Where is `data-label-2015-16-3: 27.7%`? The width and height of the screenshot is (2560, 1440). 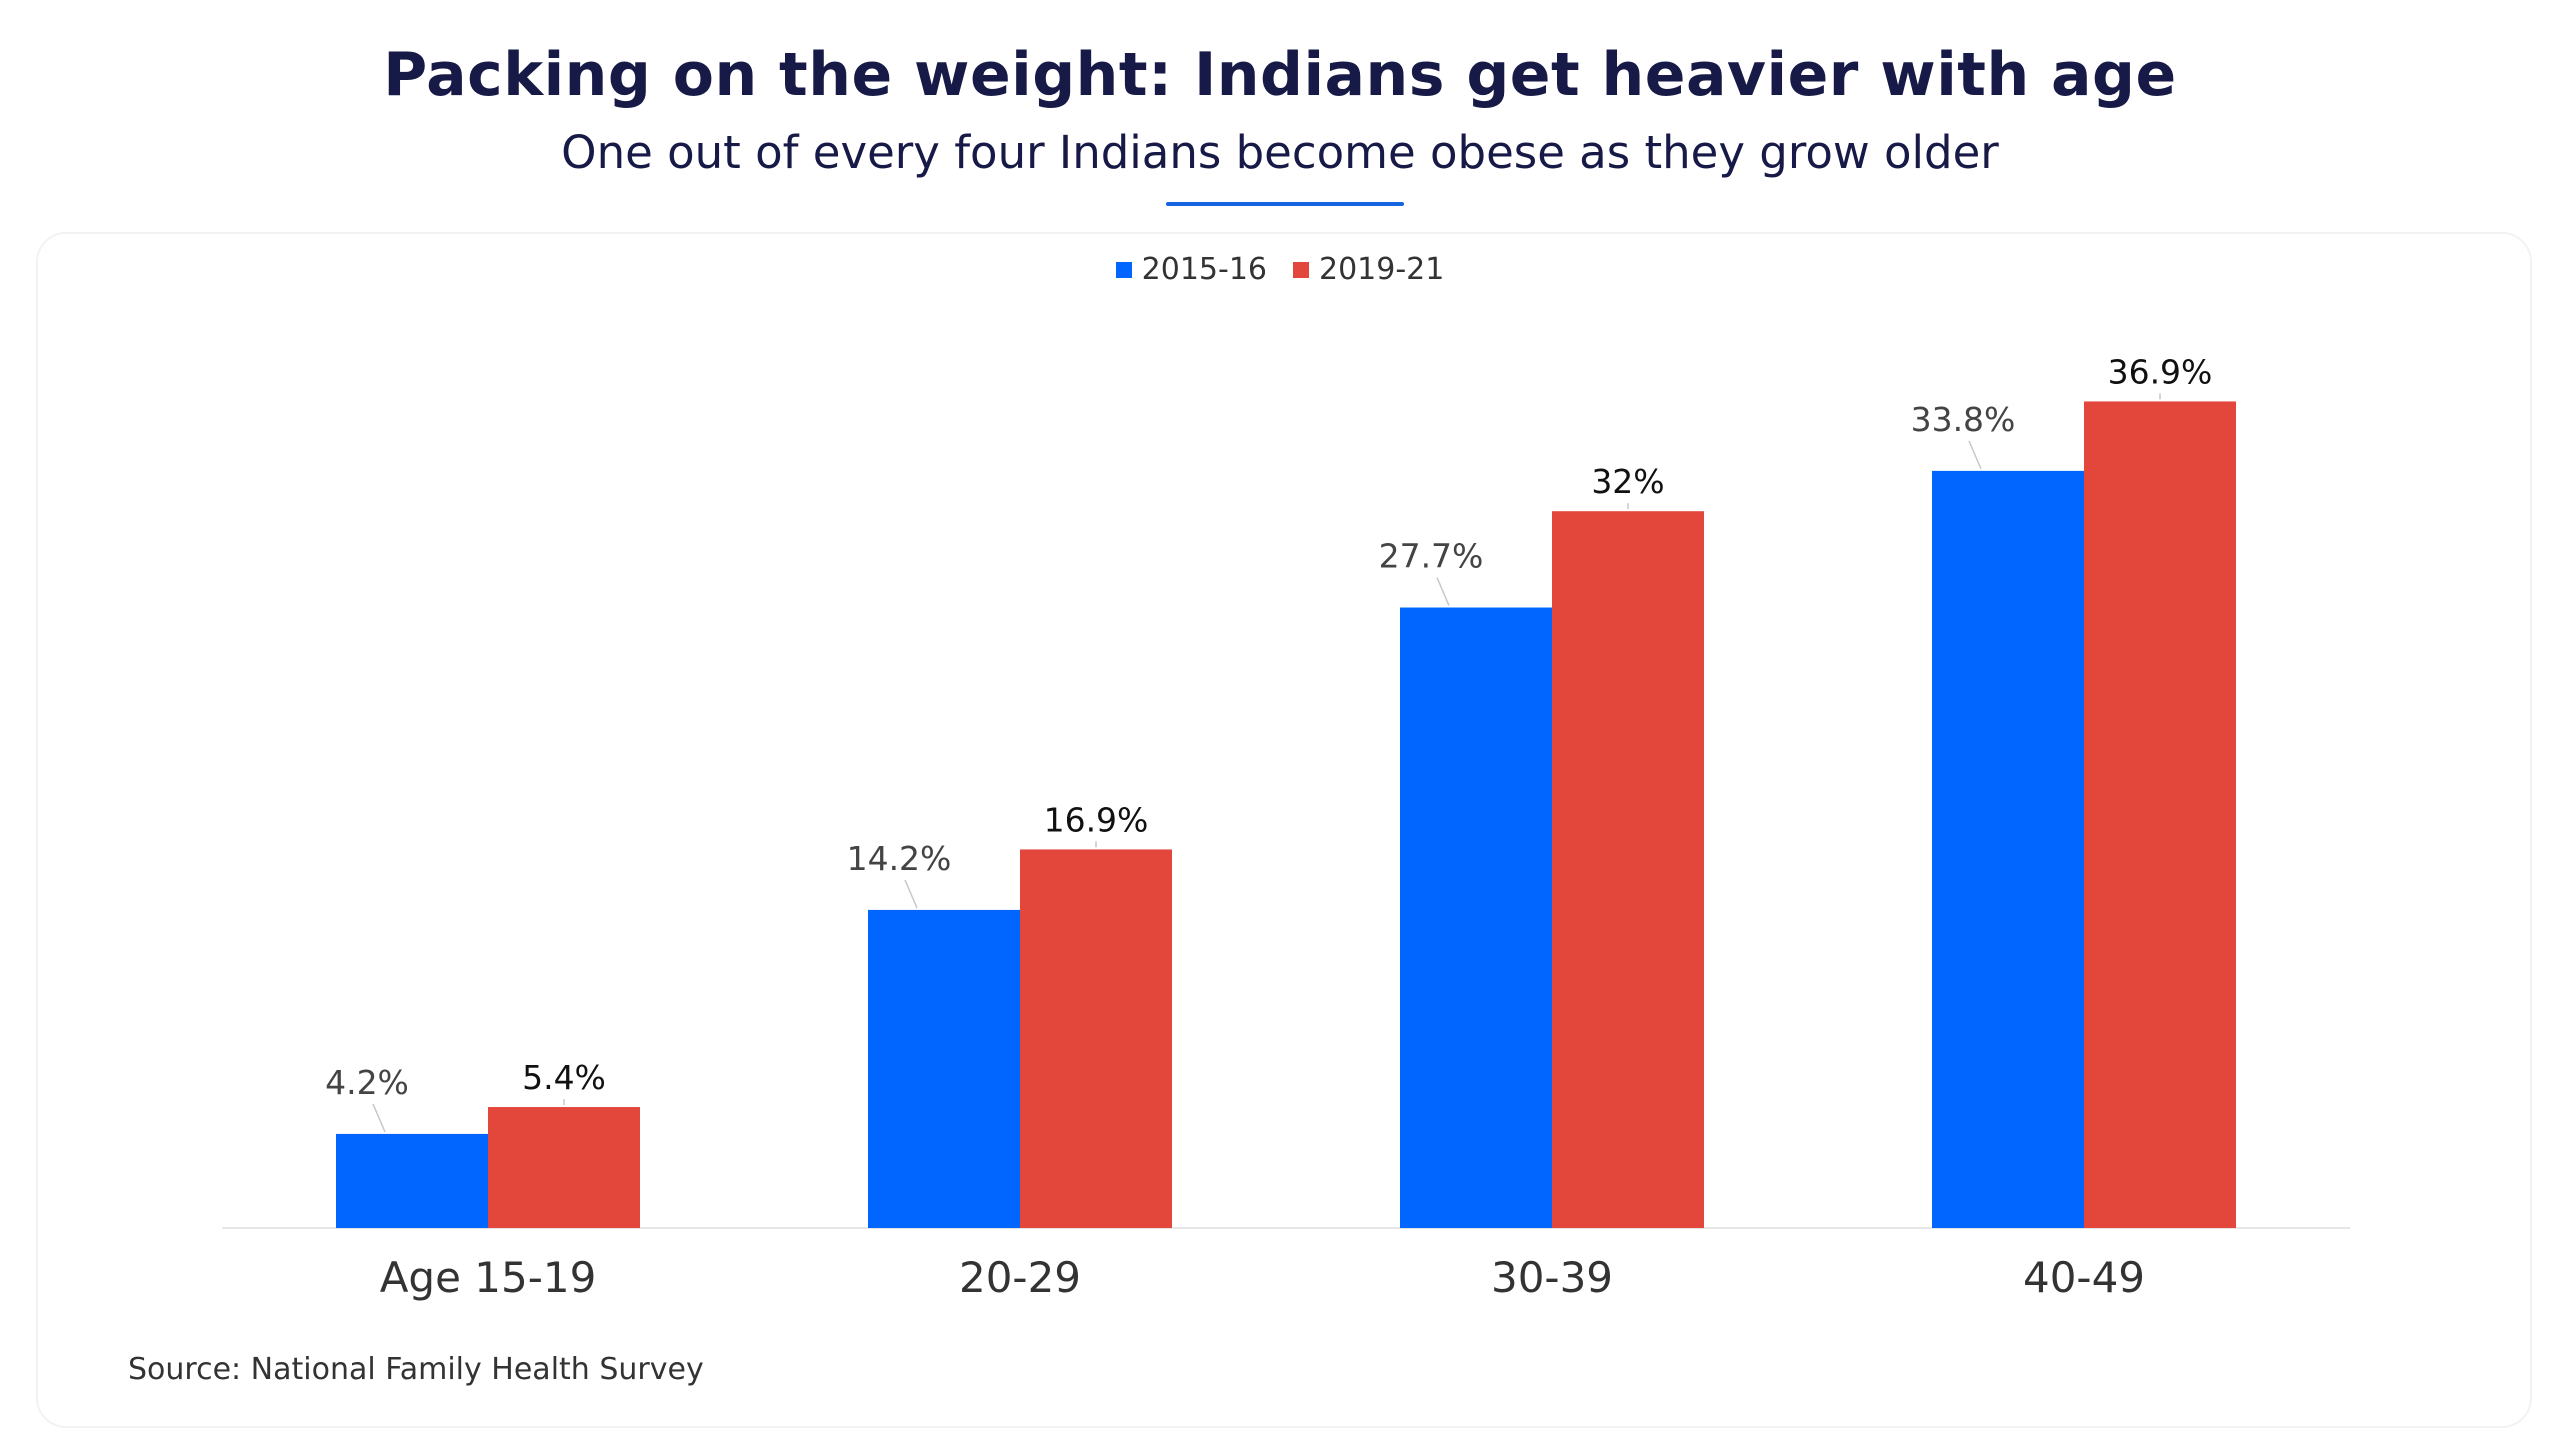
data-label-2015-16-3: 27.7% is located at coordinates (1431, 556).